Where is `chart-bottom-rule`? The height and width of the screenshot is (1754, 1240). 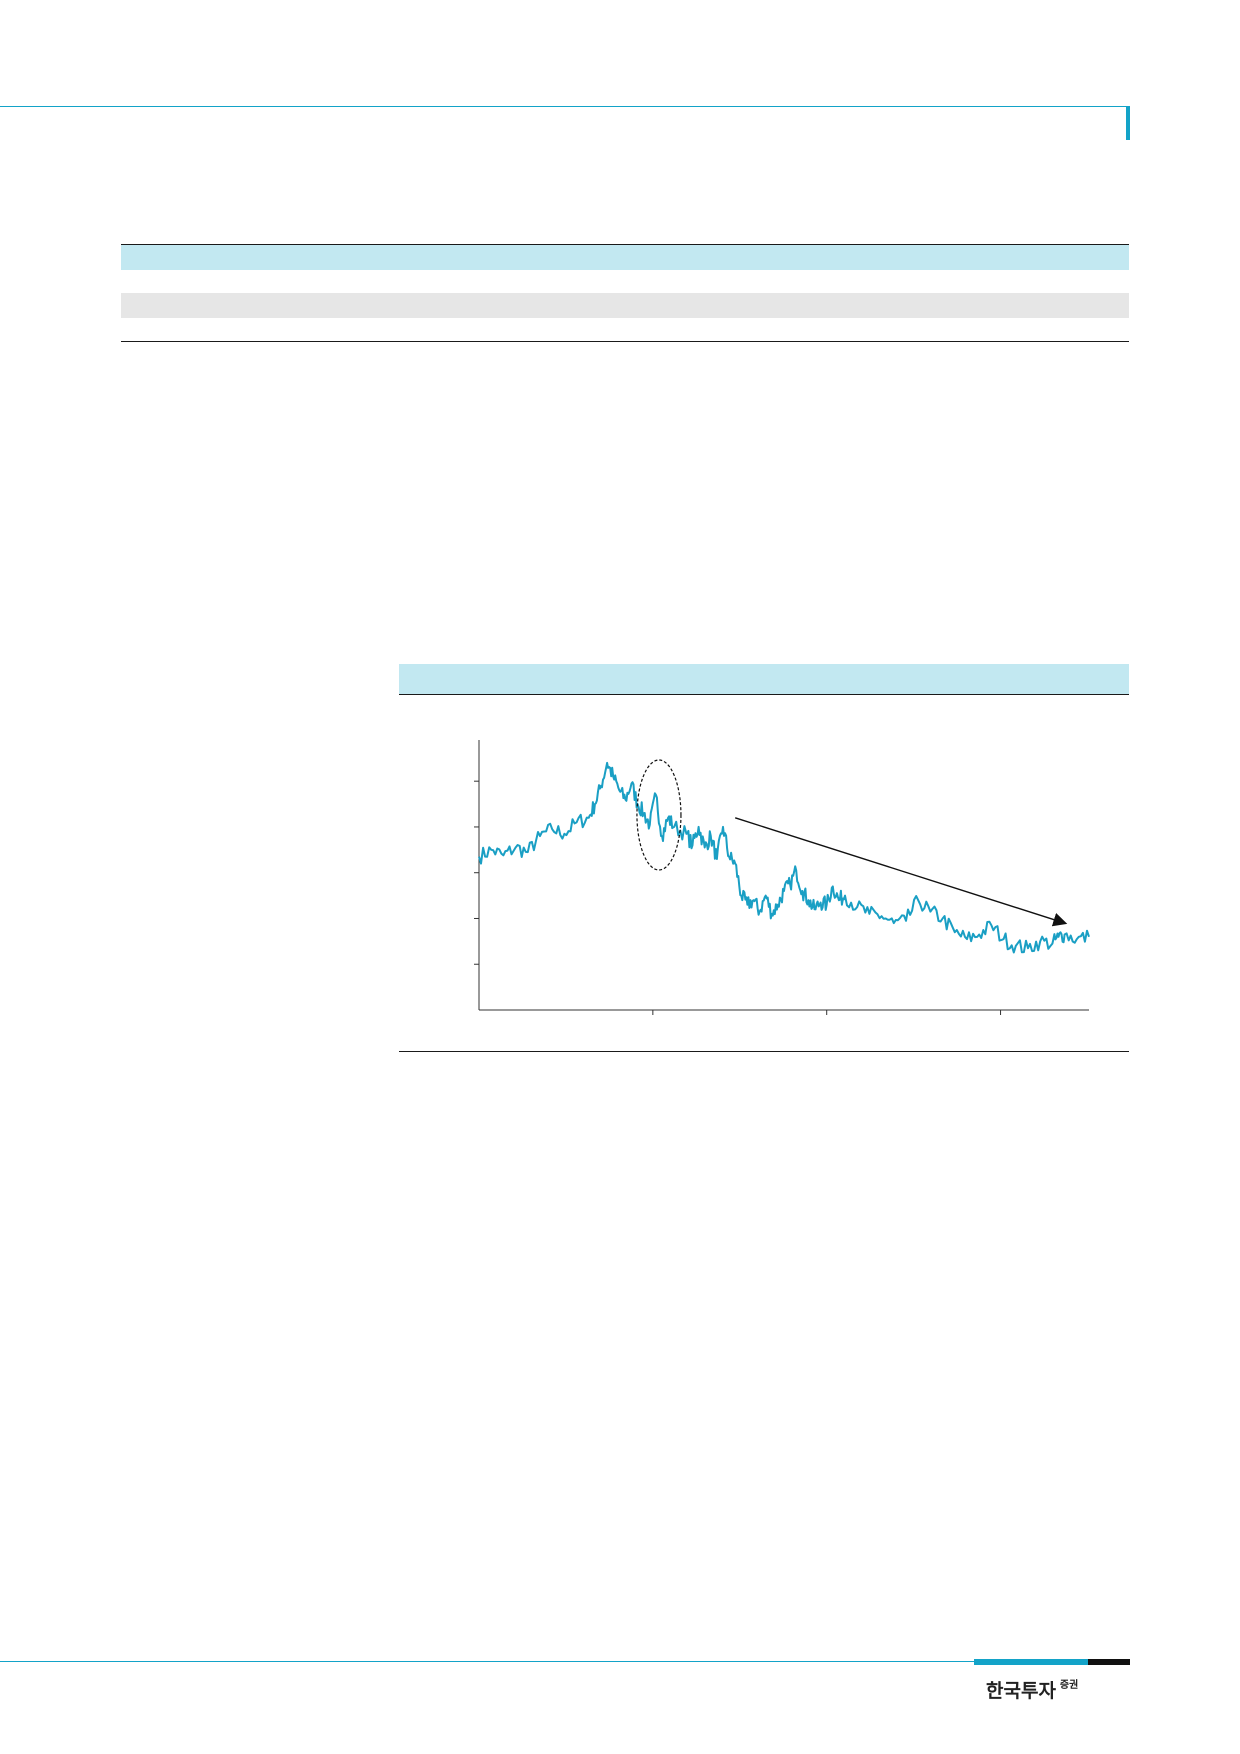
chart-bottom-rule is located at coordinates (764, 1051).